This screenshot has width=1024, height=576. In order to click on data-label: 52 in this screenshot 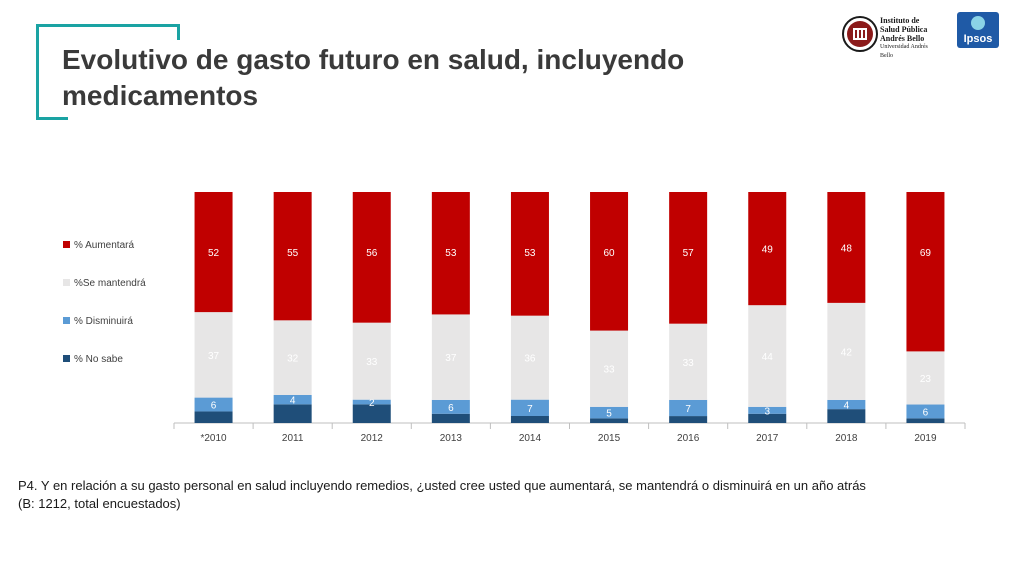, I will do `click(214, 253)`.